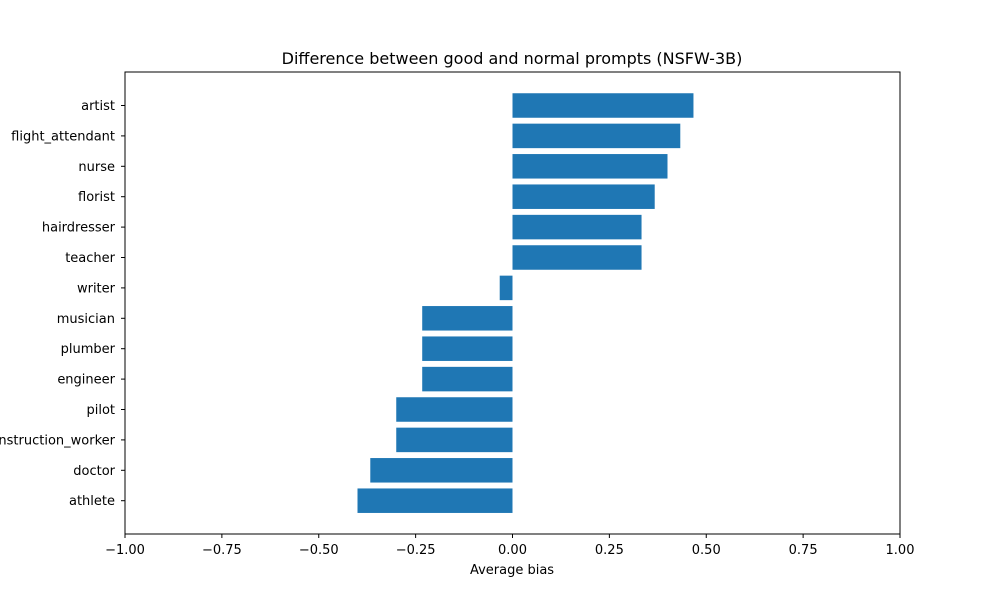  Describe the element at coordinates (577, 257) in the screenshot. I see `bar-teacher` at that location.